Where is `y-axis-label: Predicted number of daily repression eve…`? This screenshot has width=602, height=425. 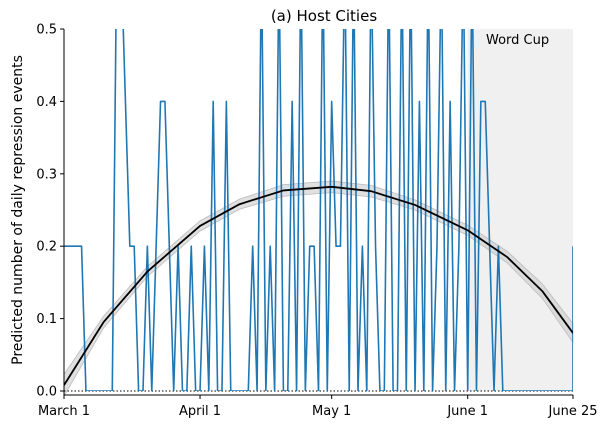 y-axis-label: Predicted number of daily repression eve… is located at coordinates (18, 210).